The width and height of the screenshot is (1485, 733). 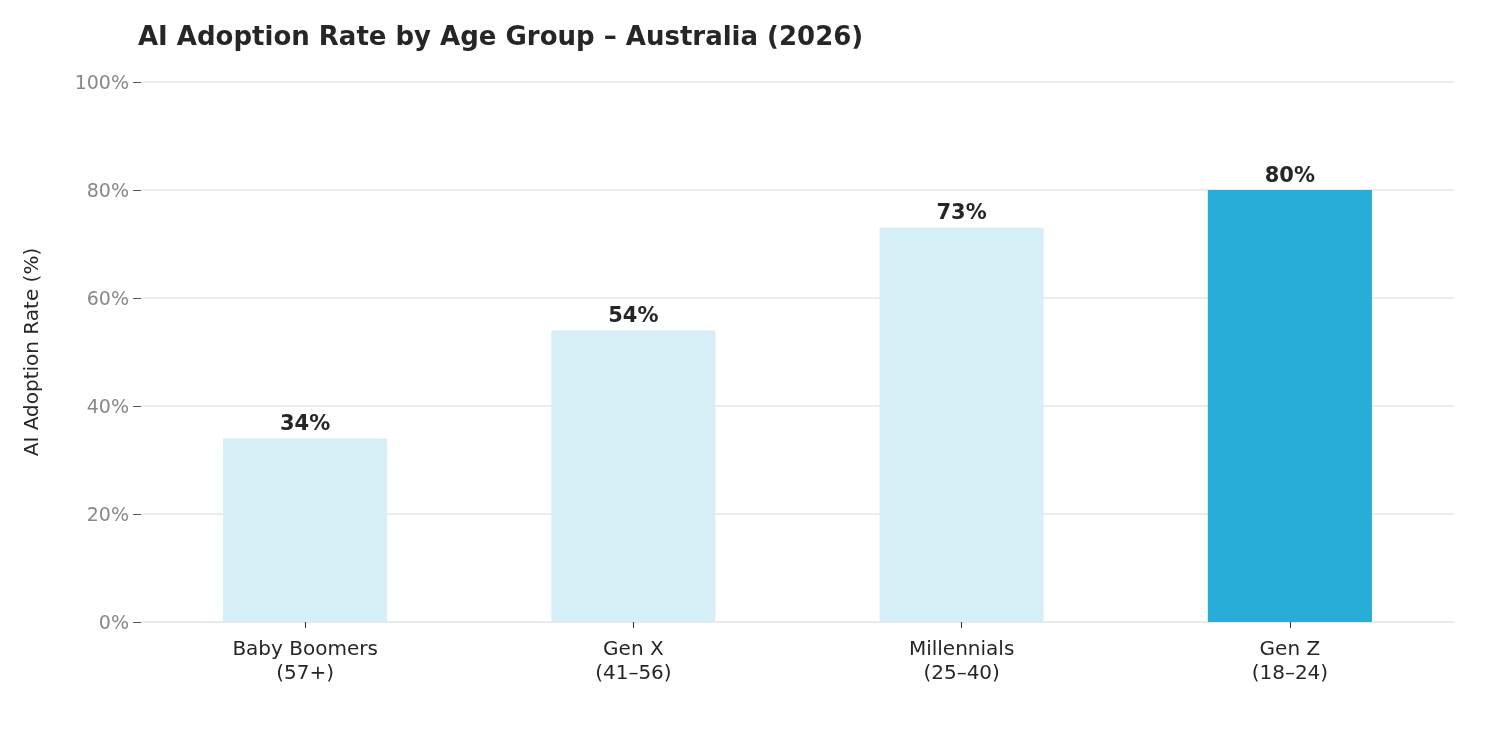 What do you see at coordinates (305, 660) in the screenshot?
I see `x-tick-label: Baby Boomers (57+)` at bounding box center [305, 660].